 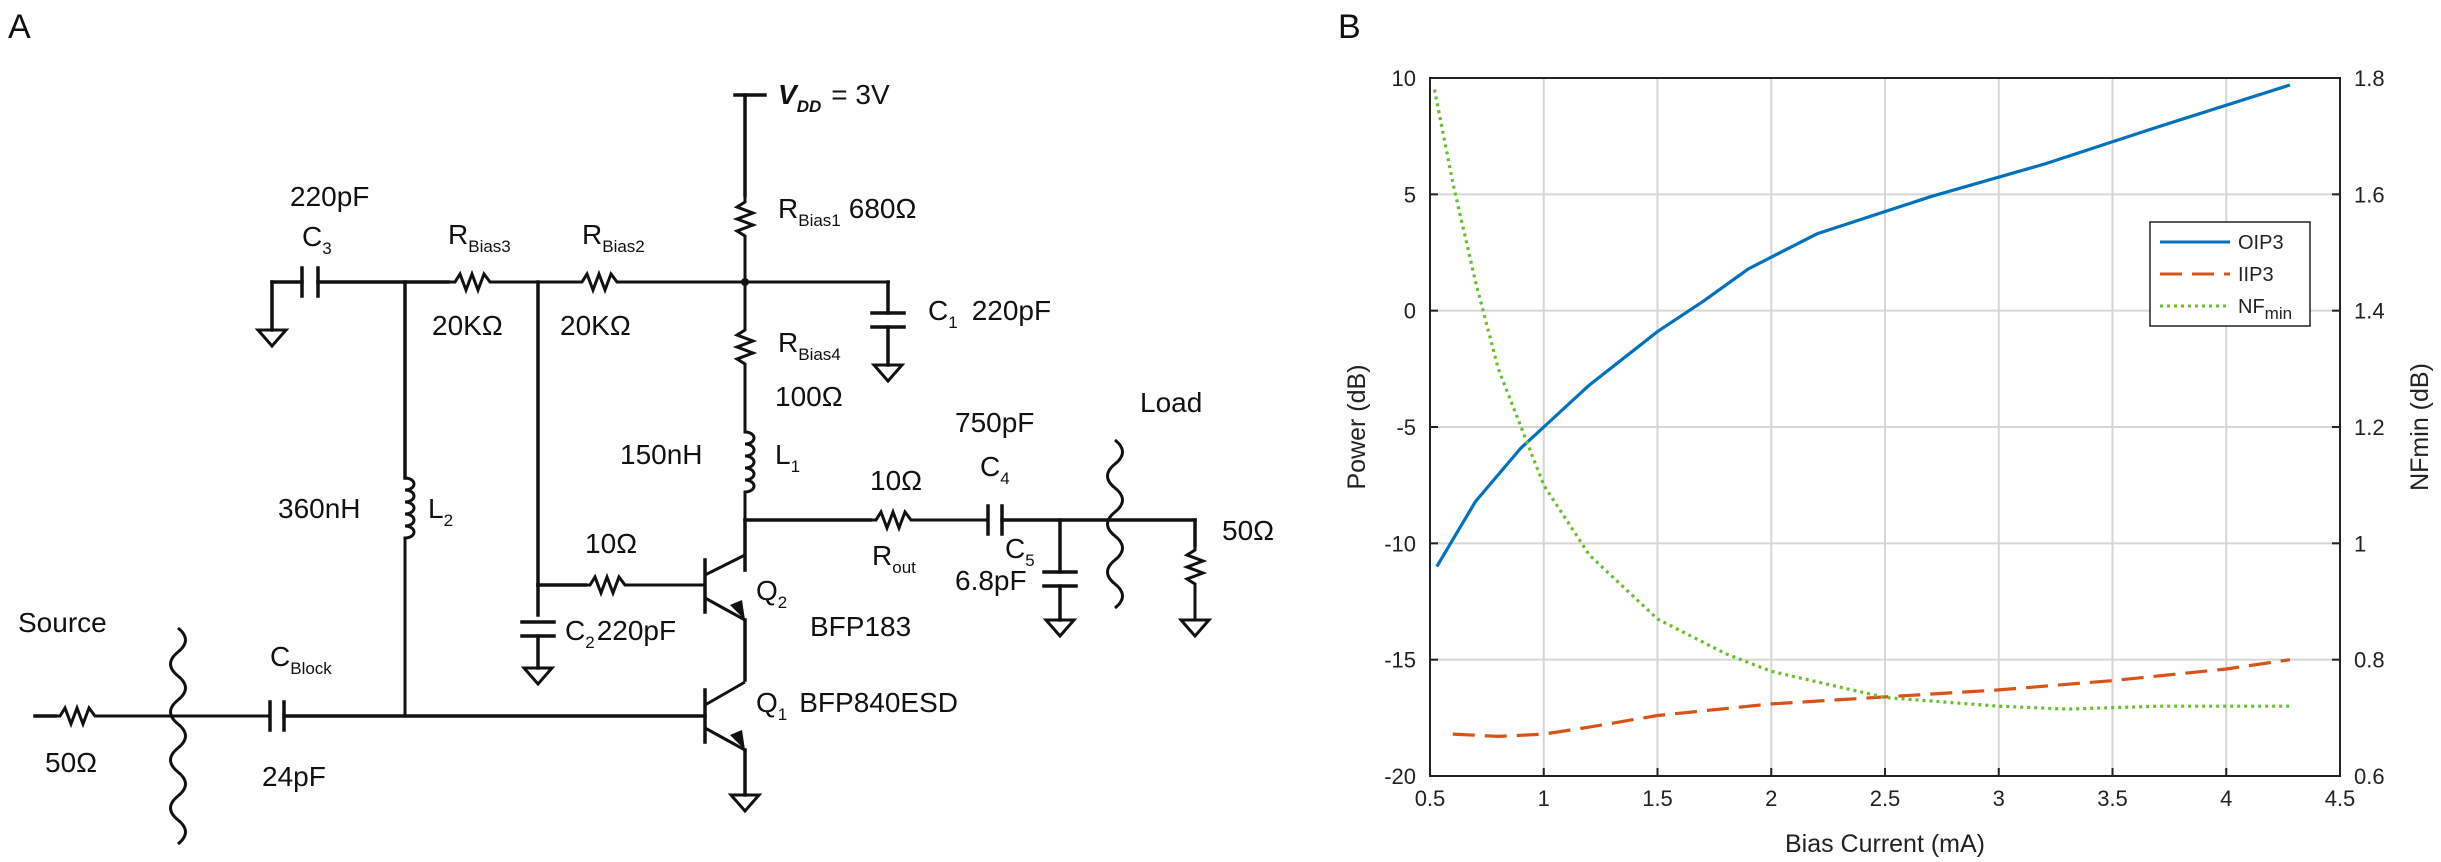 I want to click on panel-label-b: B, so click(x=1349, y=27).